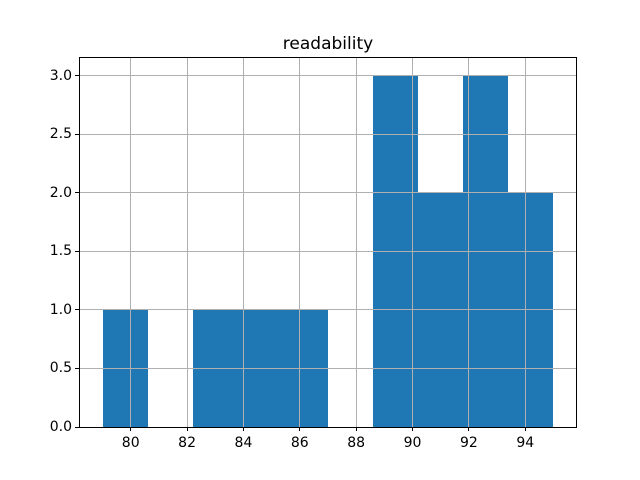 This screenshot has height=480, width=640. I want to click on y-tick-label: 1.5, so click(60, 251).